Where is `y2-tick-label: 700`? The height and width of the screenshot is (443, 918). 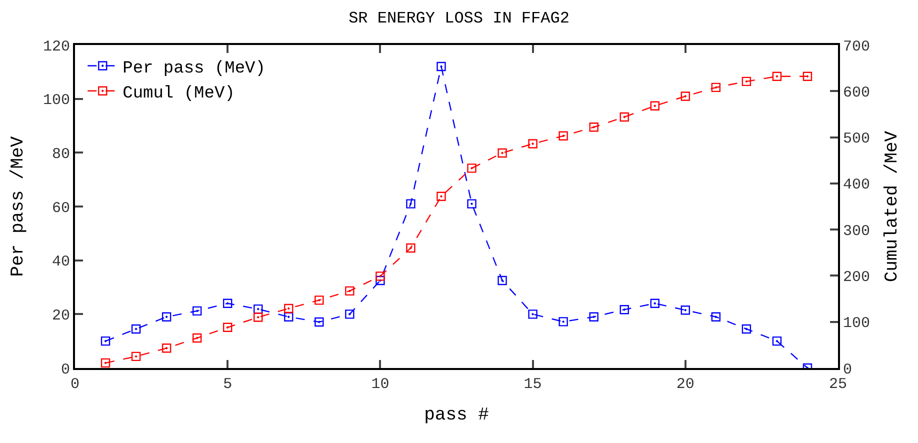 y2-tick-label: 700 is located at coordinates (856, 47).